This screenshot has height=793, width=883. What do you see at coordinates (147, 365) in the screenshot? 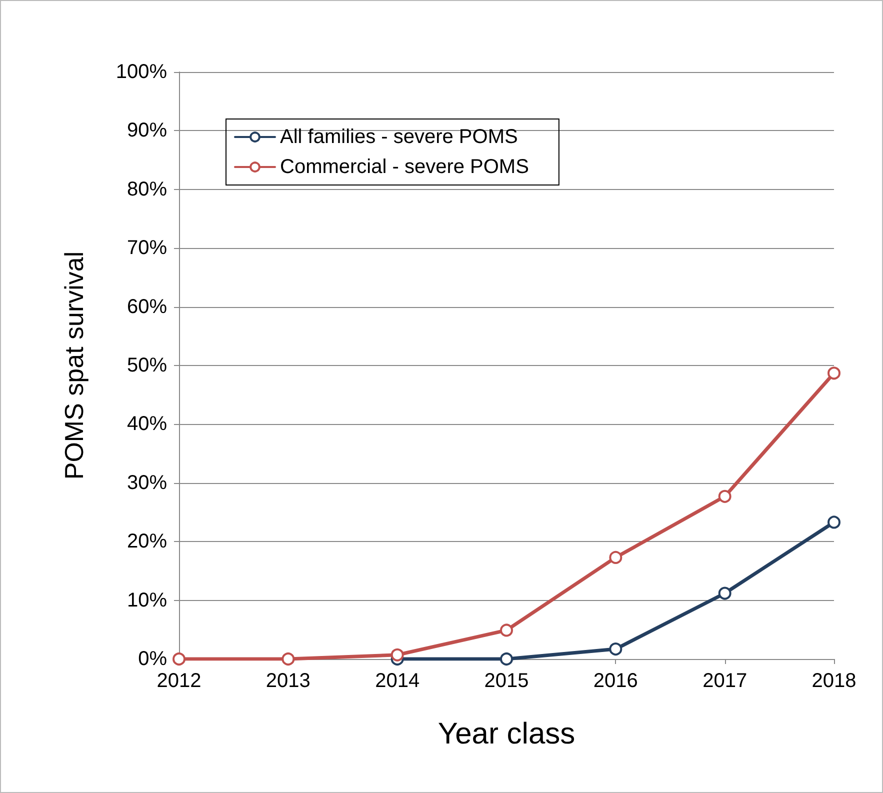
I see `y-tick-label: 50%` at bounding box center [147, 365].